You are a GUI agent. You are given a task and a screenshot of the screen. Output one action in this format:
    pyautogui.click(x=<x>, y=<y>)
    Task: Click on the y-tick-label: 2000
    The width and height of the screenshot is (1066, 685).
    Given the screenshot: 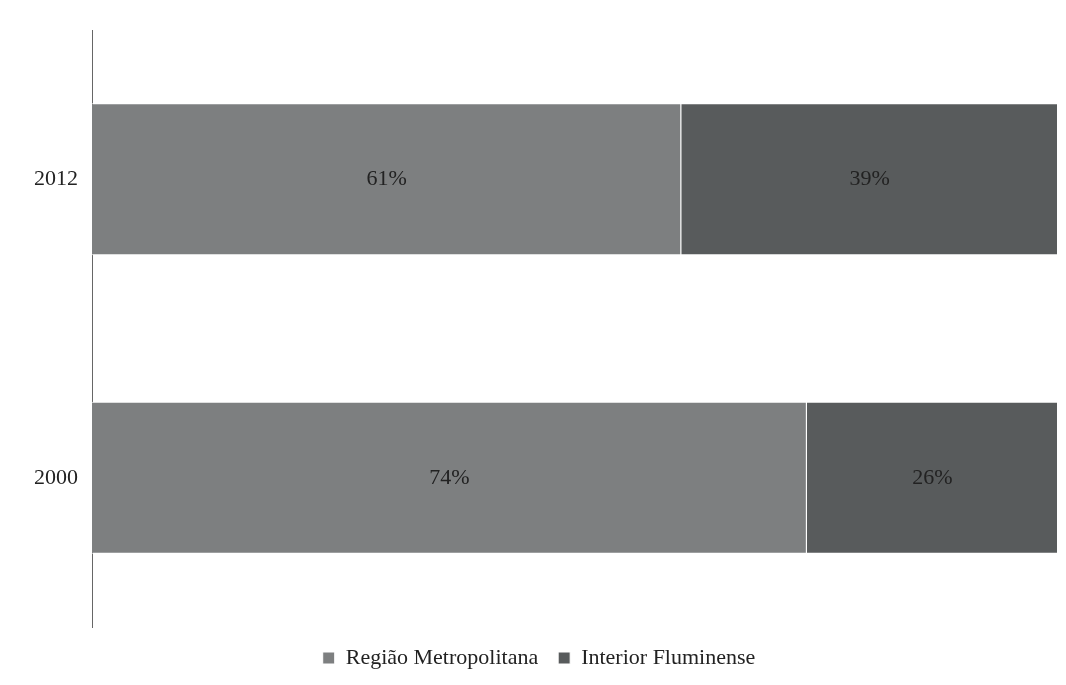 What is the action you would take?
    pyautogui.click(x=56, y=476)
    